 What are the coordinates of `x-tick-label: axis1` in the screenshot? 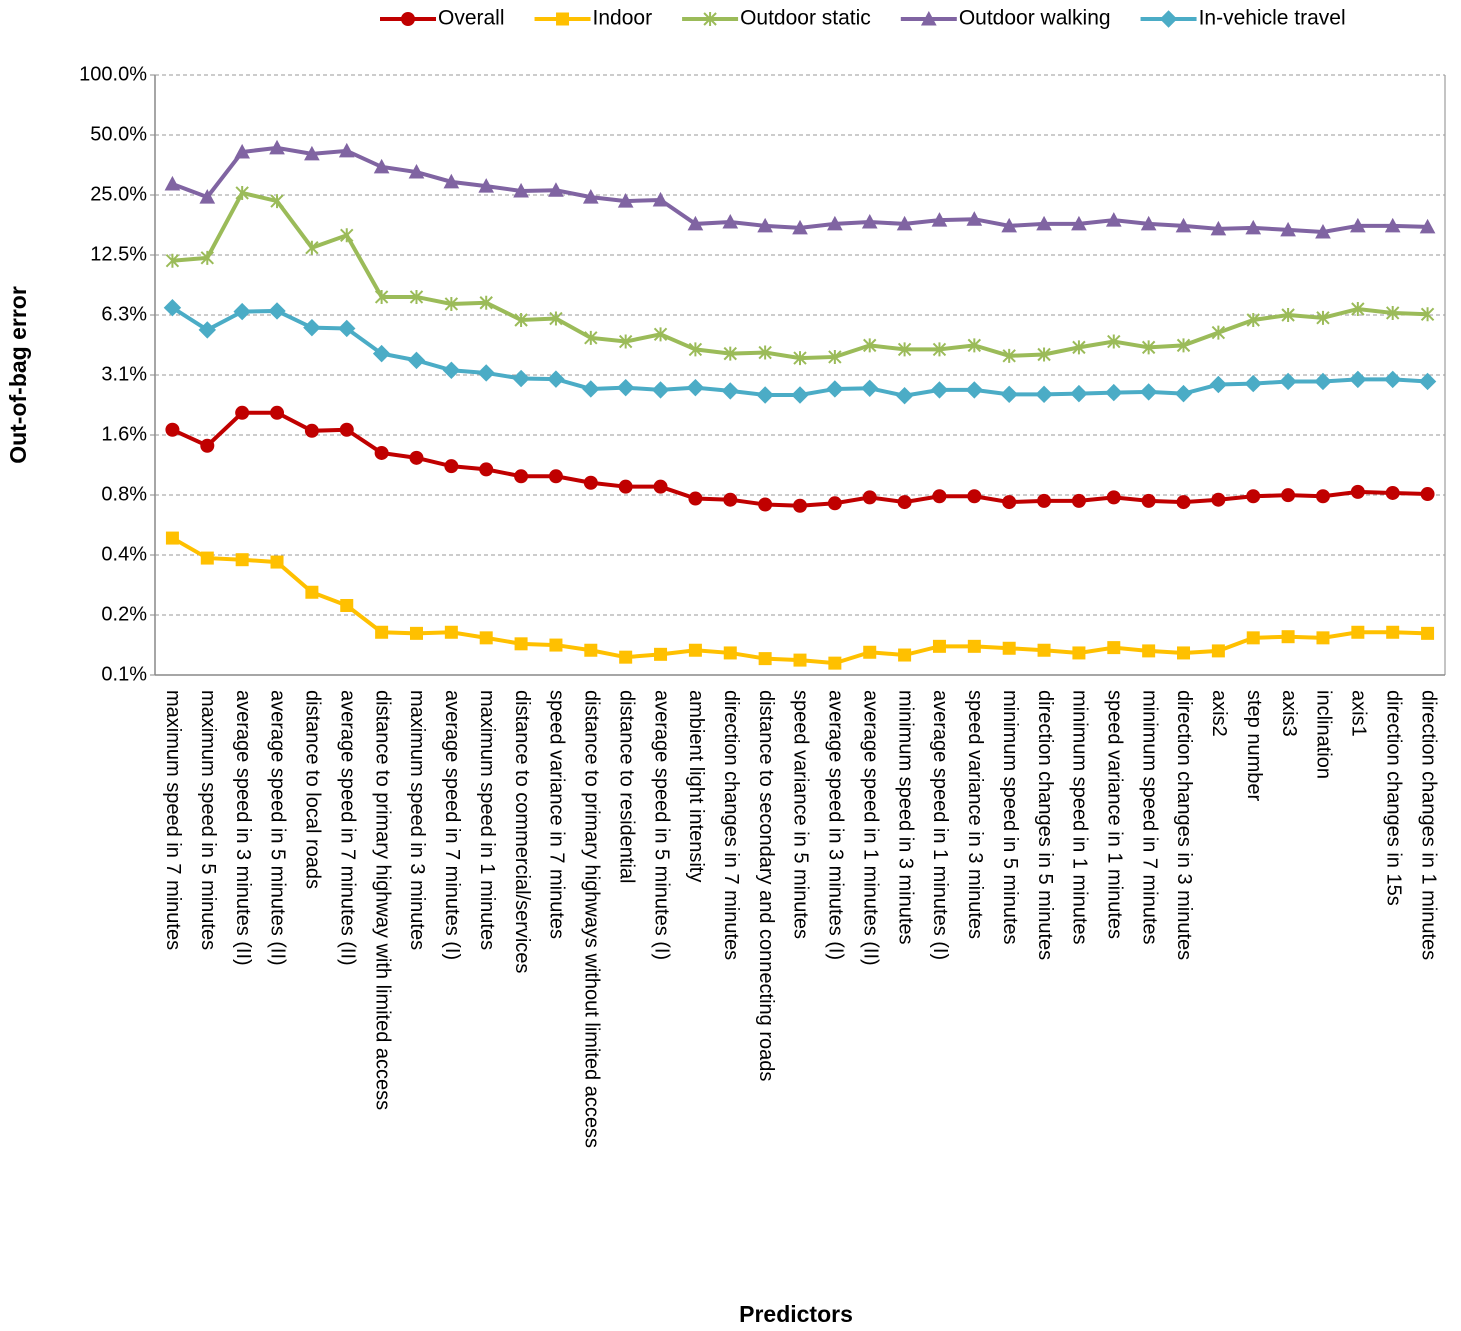 It's located at (1359, 713).